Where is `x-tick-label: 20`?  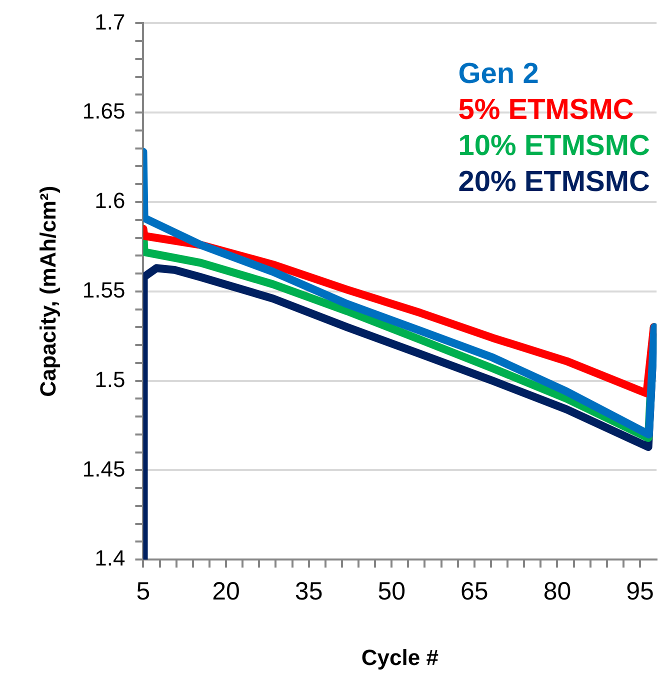 x-tick-label: 20 is located at coordinates (226, 591).